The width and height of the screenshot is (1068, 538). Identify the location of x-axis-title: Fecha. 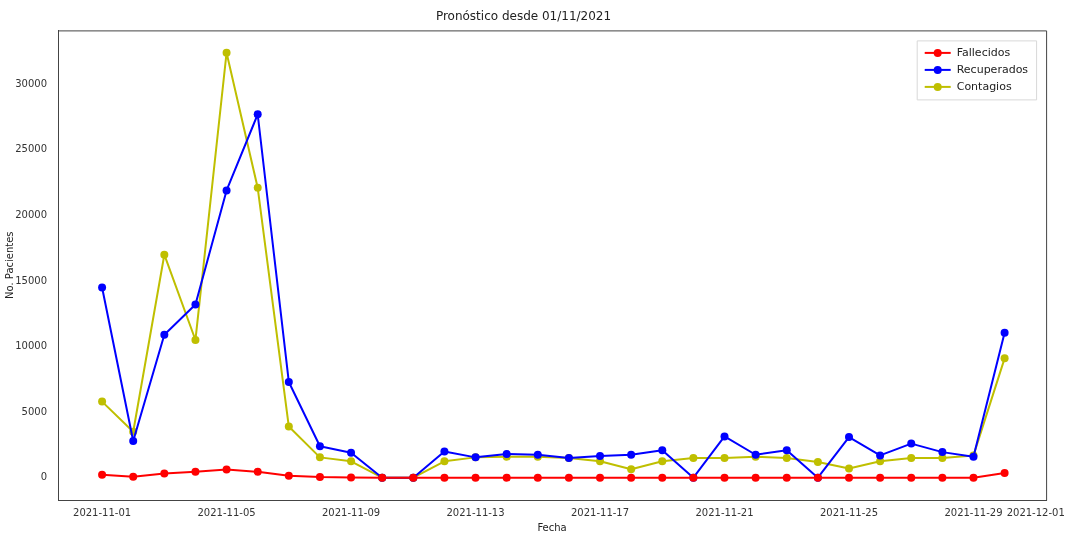
(552, 527).